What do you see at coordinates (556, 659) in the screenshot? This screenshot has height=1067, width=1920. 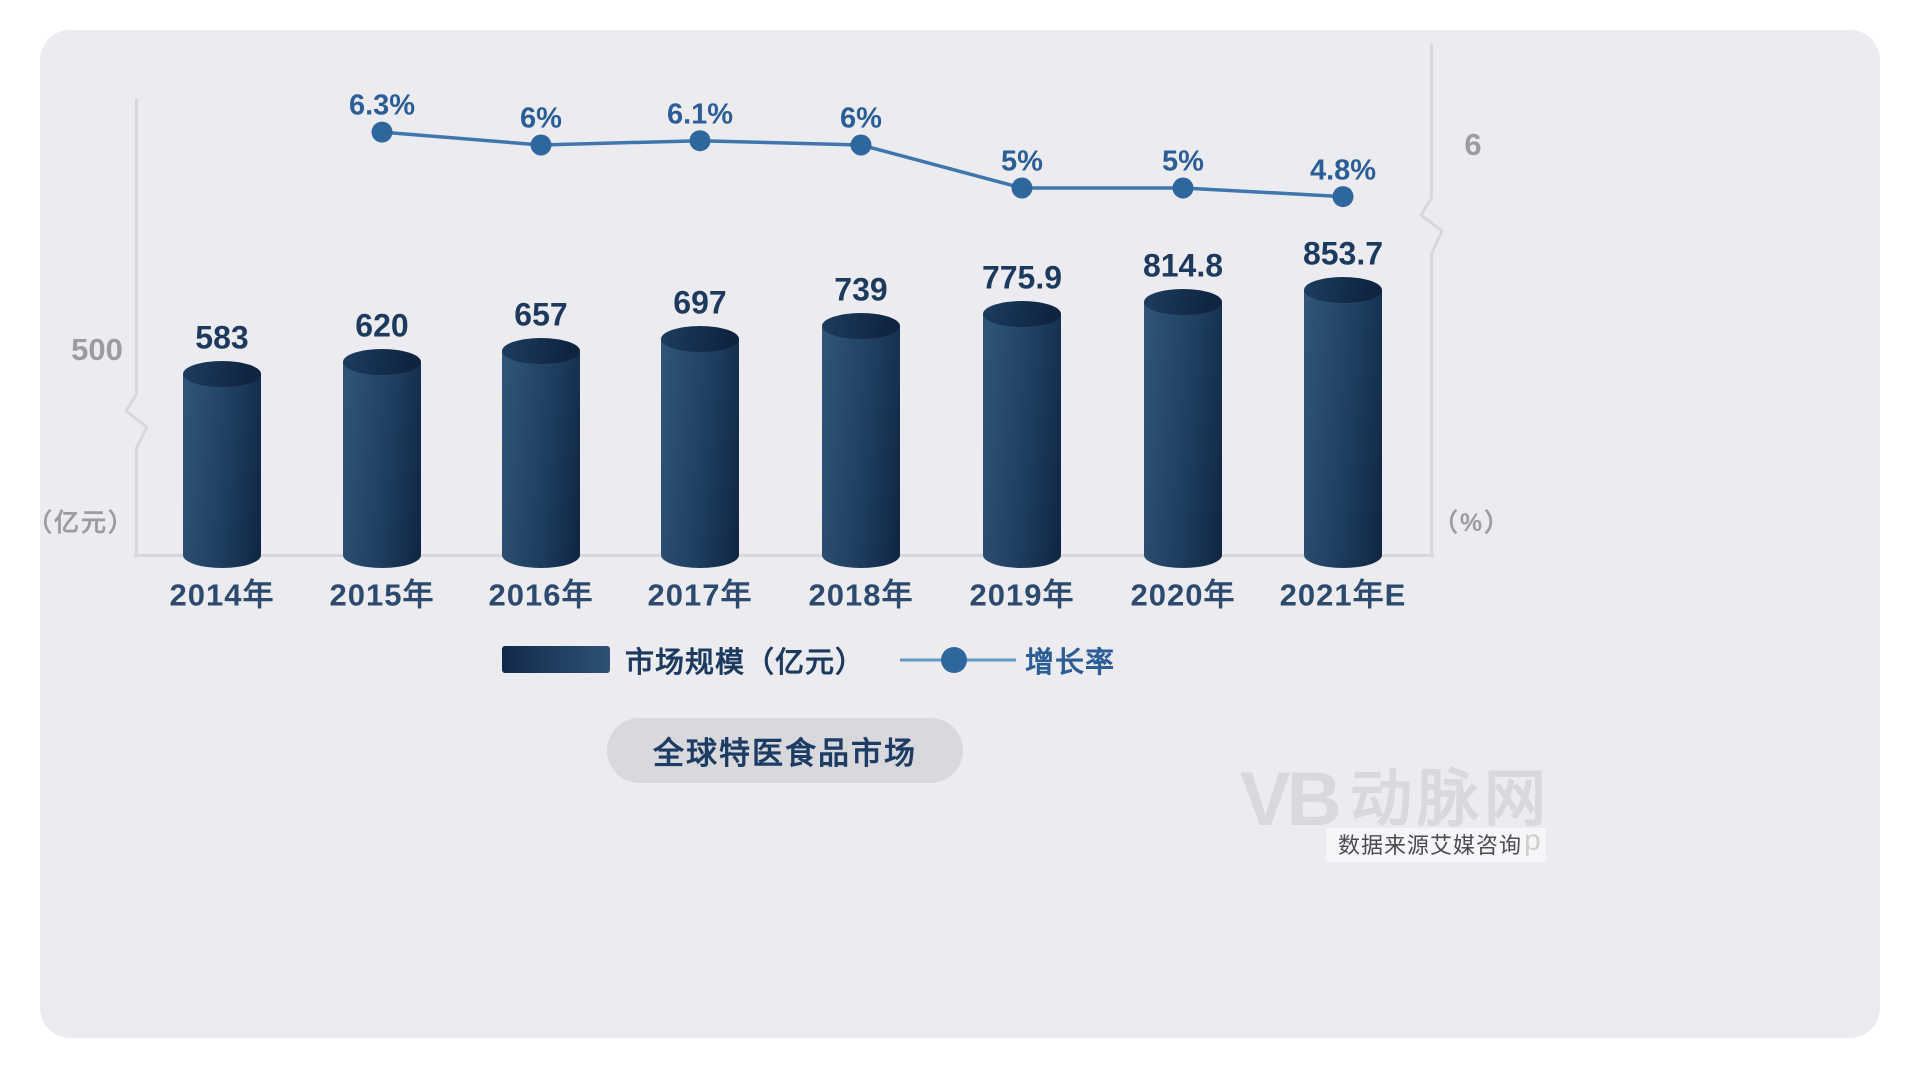 I see `legend-bar-swatch` at bounding box center [556, 659].